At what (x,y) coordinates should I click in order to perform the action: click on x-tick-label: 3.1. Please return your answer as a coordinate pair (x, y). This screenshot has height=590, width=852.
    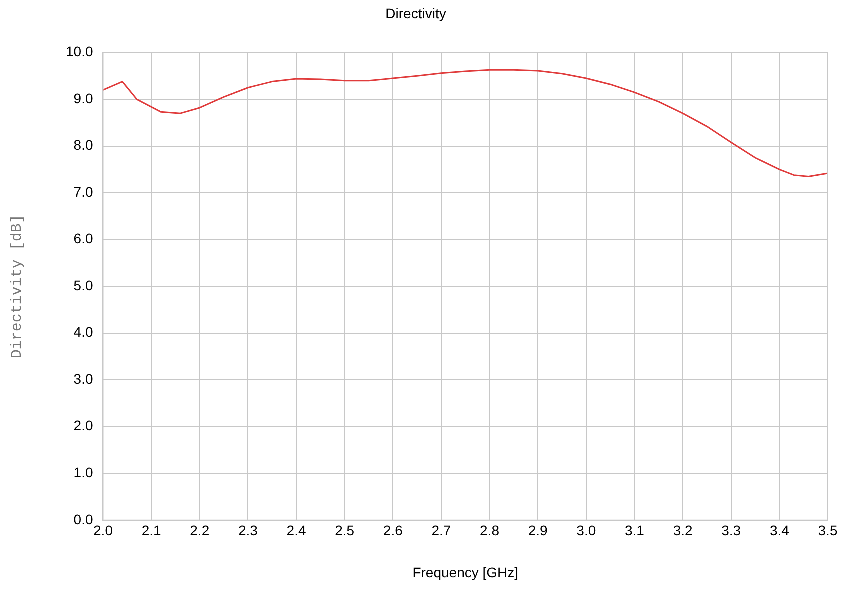
    Looking at the image, I should click on (635, 530).